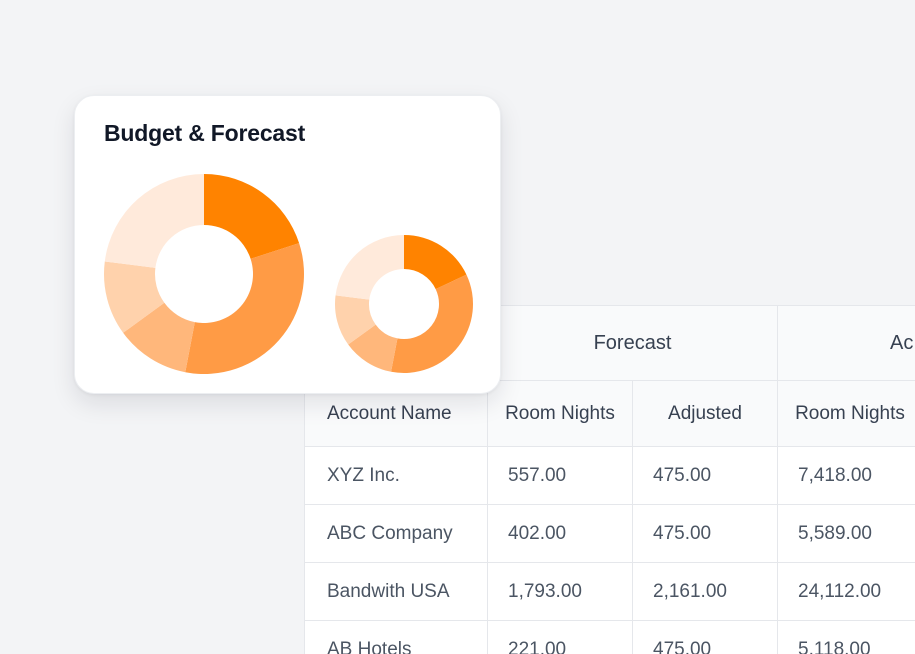 This screenshot has width=915, height=654. I want to click on column-header-actual-room-nights: Room Nights, so click(846, 413).